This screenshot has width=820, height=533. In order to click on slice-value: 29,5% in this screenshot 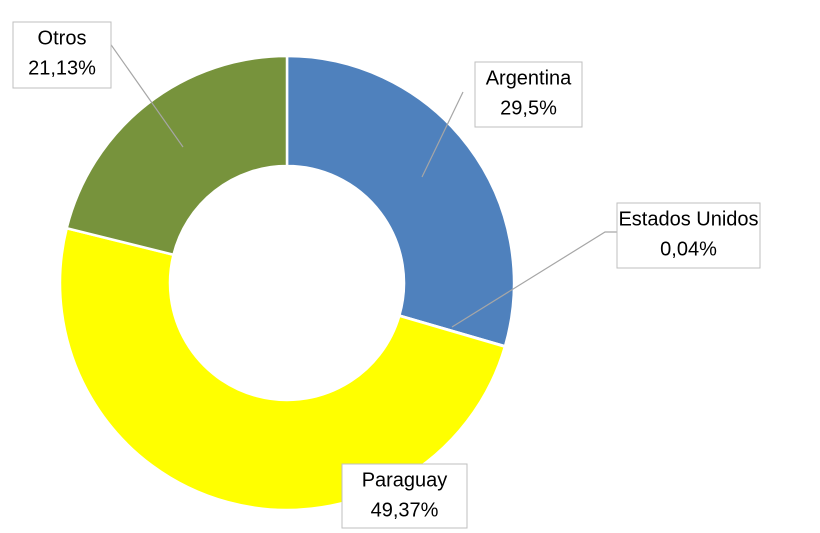, I will do `click(528, 108)`.